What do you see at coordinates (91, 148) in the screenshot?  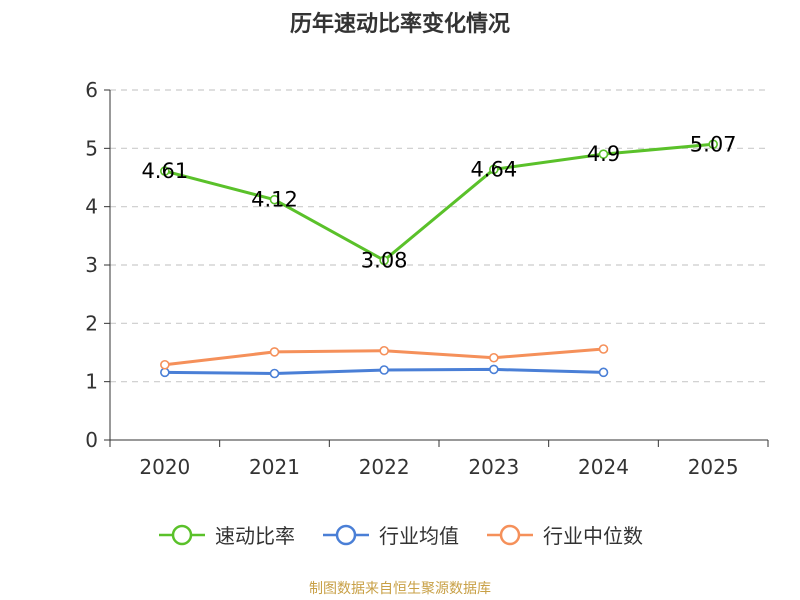 I see `y-tick-label: 5` at bounding box center [91, 148].